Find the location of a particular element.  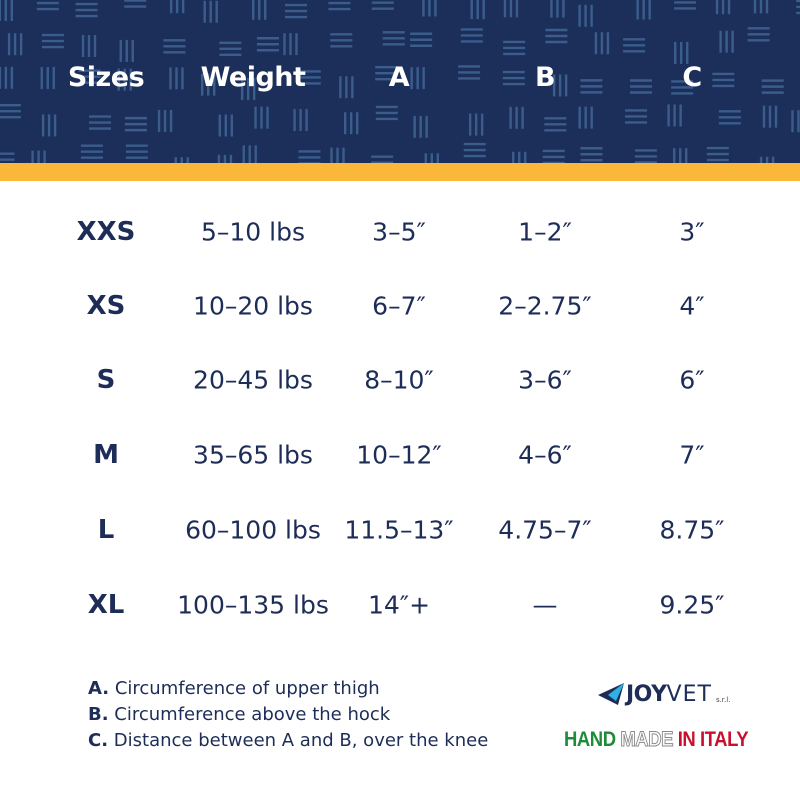

cell-sizes: XL is located at coordinates (106, 605).